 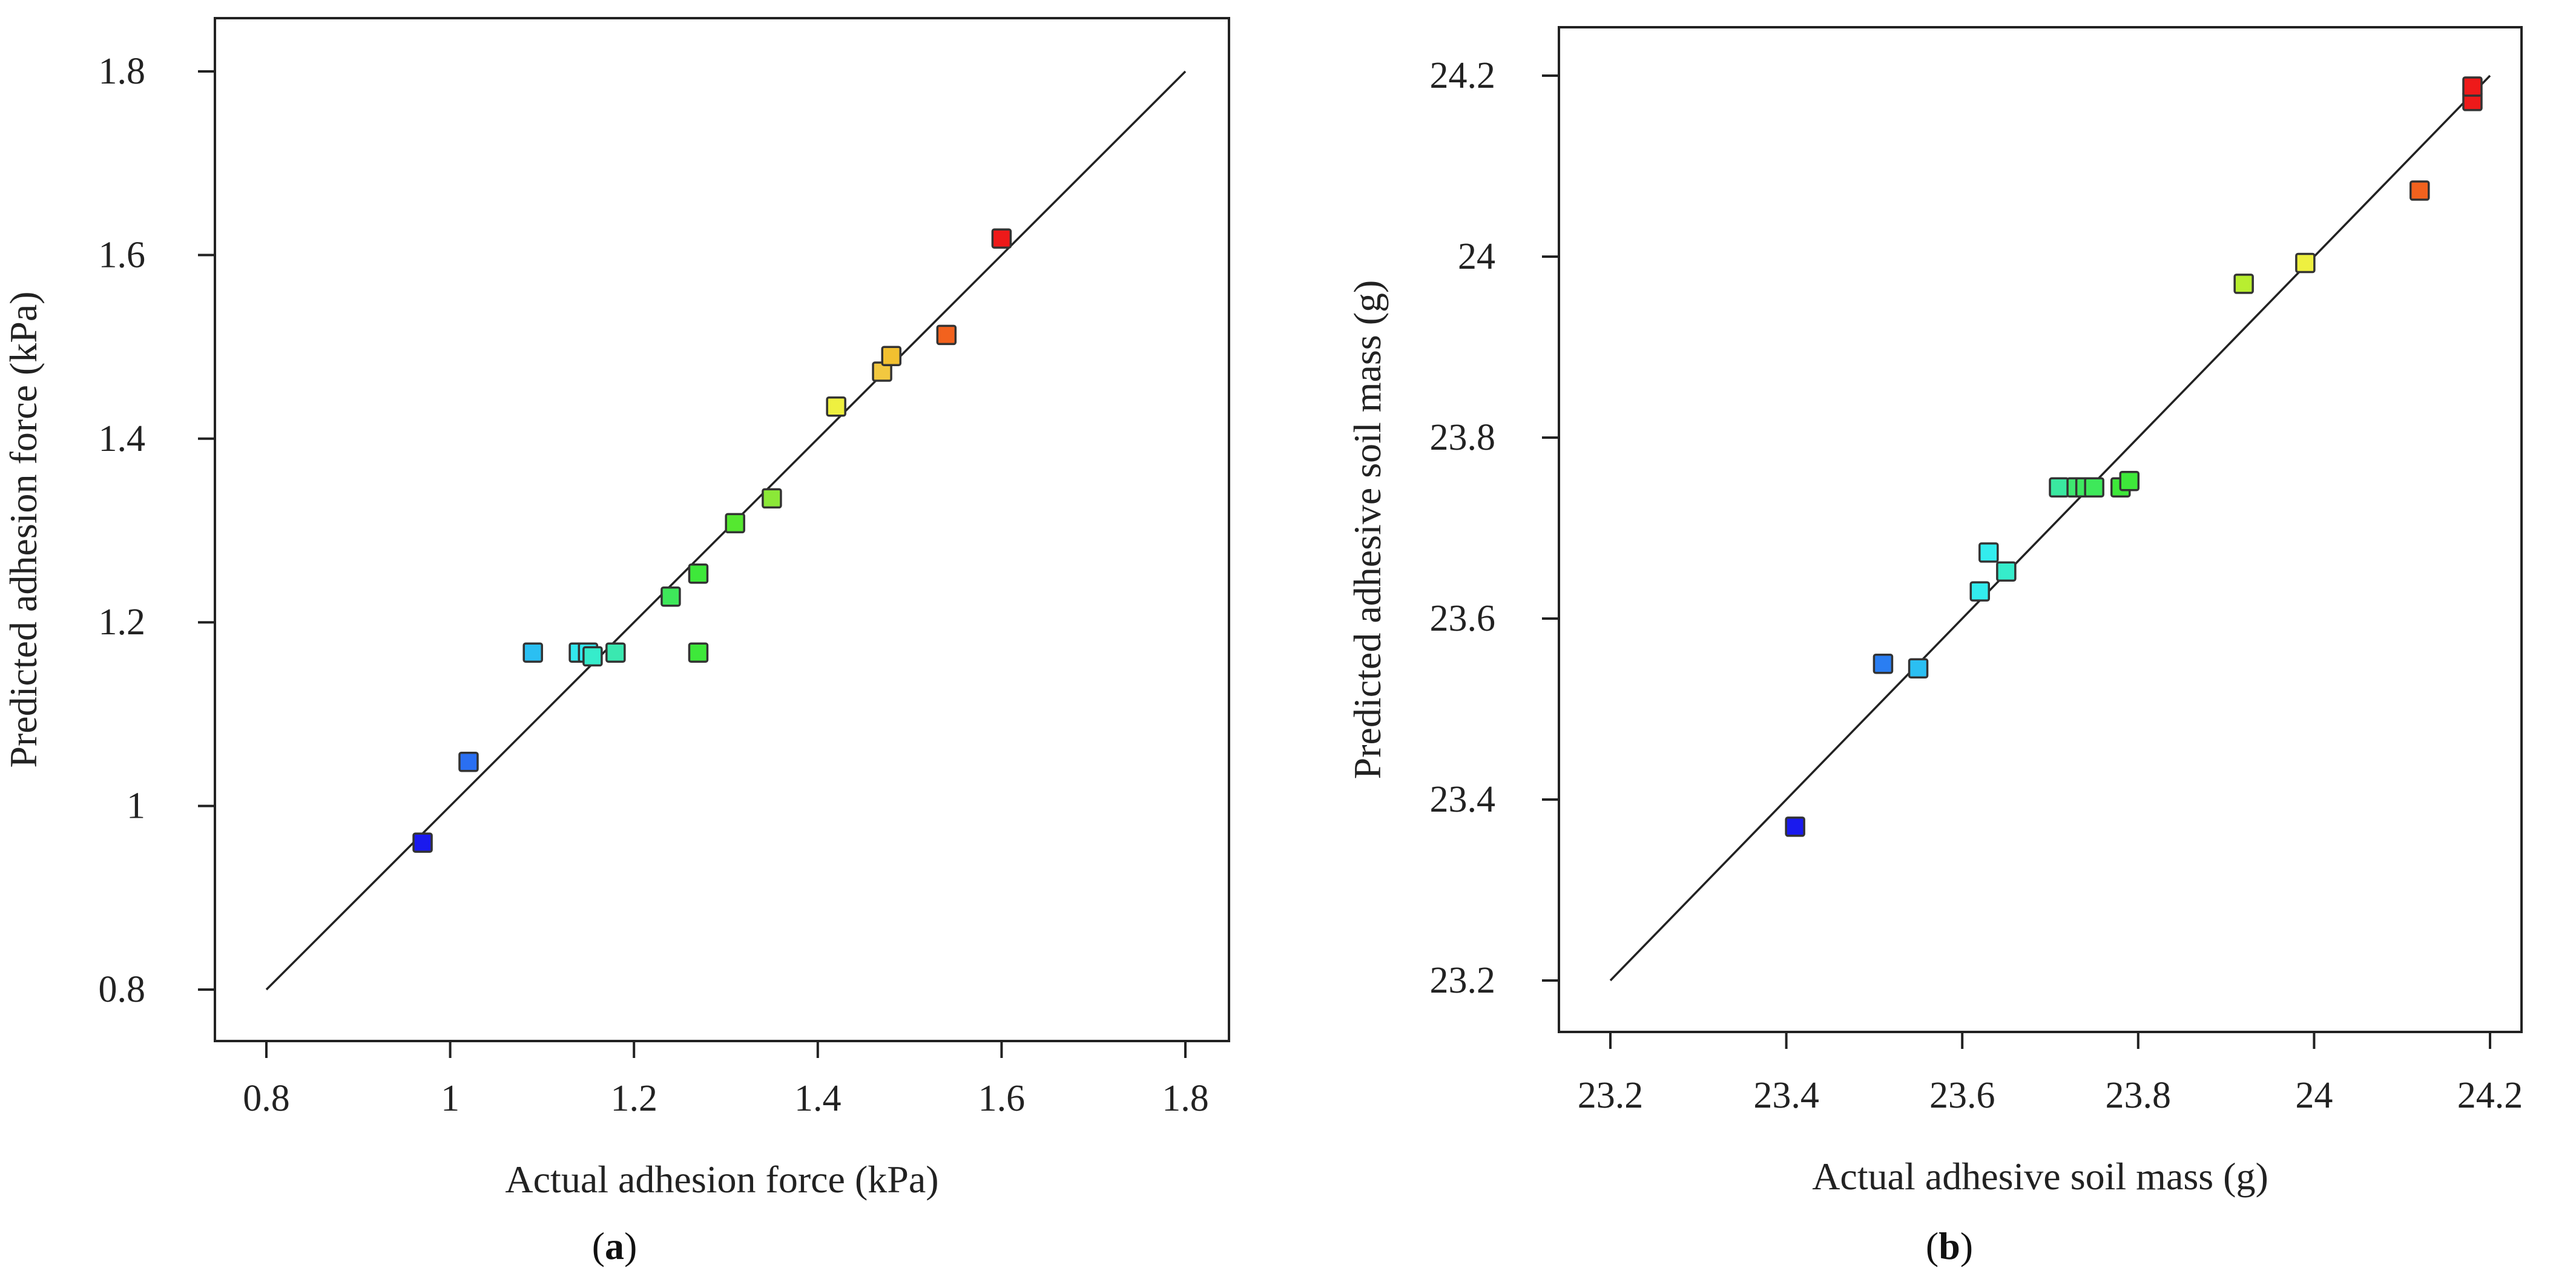 What do you see at coordinates (1367, 530) in the screenshot?
I see `y-axis-title: Predicted adhesive soil mass (g)` at bounding box center [1367, 530].